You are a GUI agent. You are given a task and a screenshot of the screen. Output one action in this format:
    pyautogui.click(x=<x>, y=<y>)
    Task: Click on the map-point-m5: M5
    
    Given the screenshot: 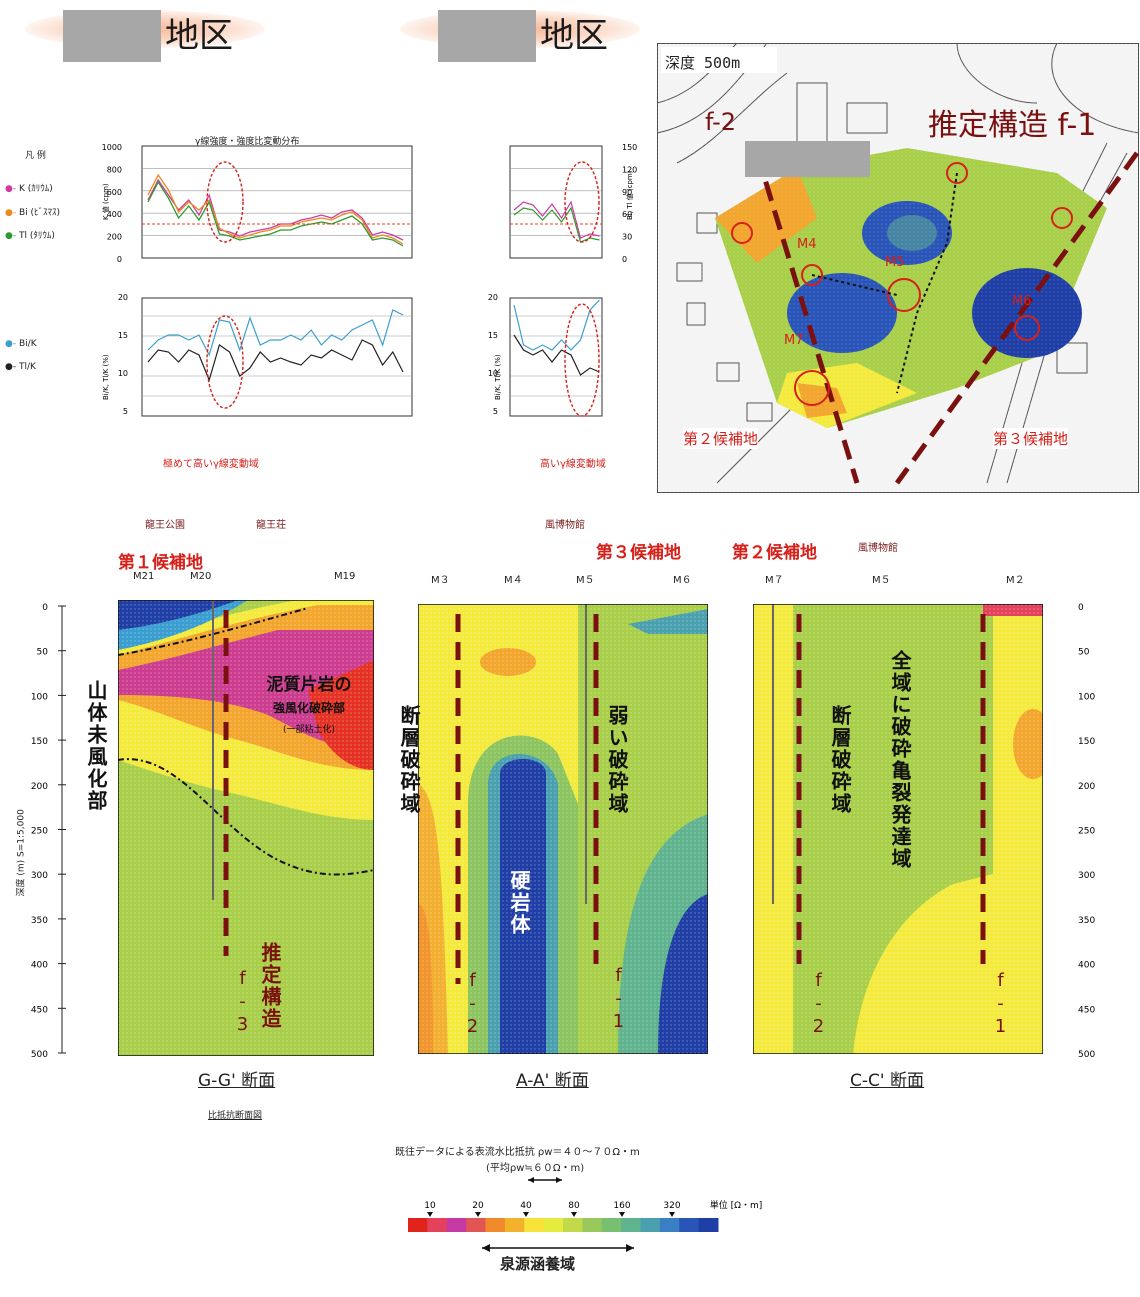 What is the action you would take?
    pyautogui.click(x=895, y=262)
    